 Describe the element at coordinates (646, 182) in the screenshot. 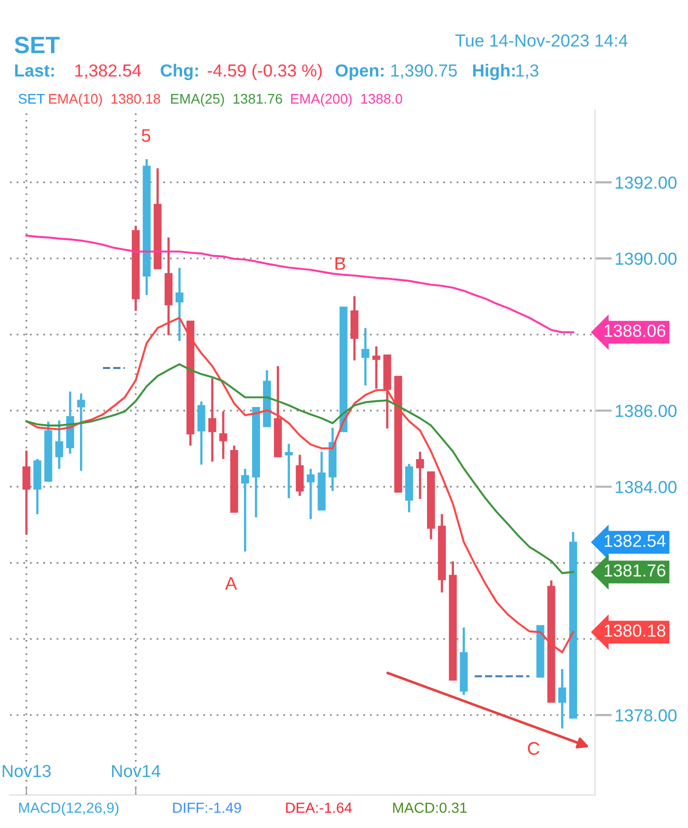

I see `y-tick-label: 1392.00` at that location.